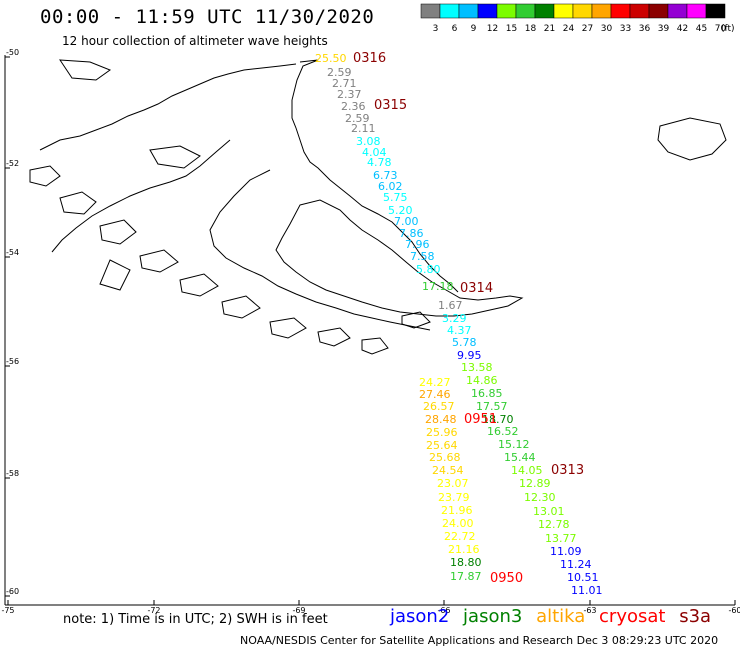  Describe the element at coordinates (374, 152) in the screenshot. I see `wave-height-label: 4.04` at that location.